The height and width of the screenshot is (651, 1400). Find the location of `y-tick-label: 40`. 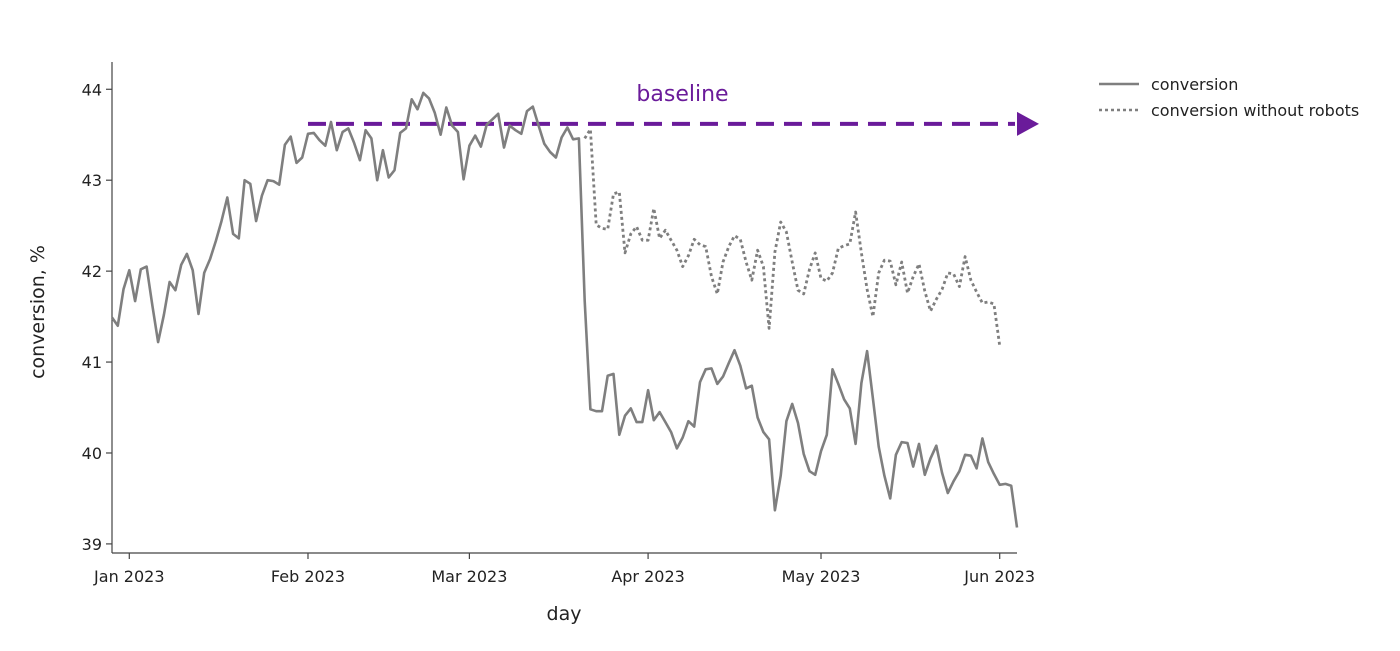

y-tick-label: 40 is located at coordinates (92, 453).